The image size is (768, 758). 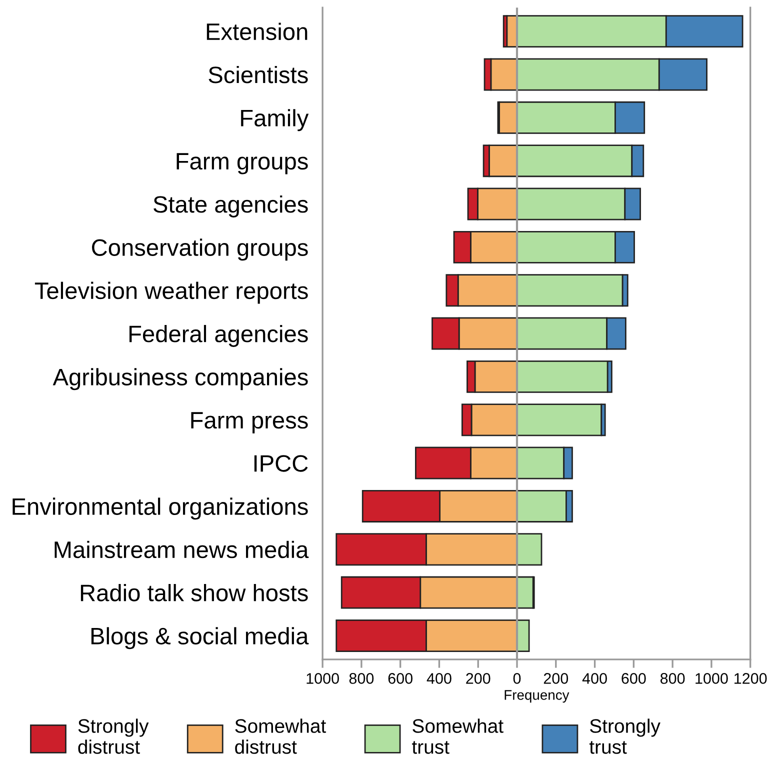 I want to click on y-tick-label: IPCC, so click(x=281, y=463).